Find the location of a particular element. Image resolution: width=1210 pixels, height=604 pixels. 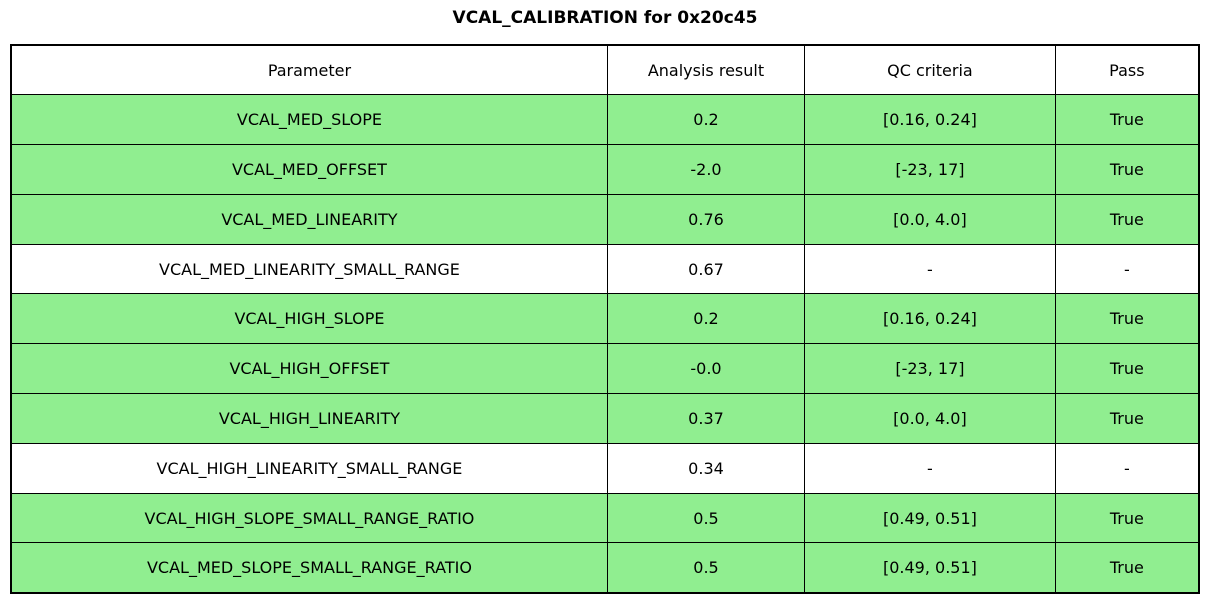

table-row: VCAL_HIGH_OFFSET -0.0 [-23, 17] True is located at coordinates (605, 369).